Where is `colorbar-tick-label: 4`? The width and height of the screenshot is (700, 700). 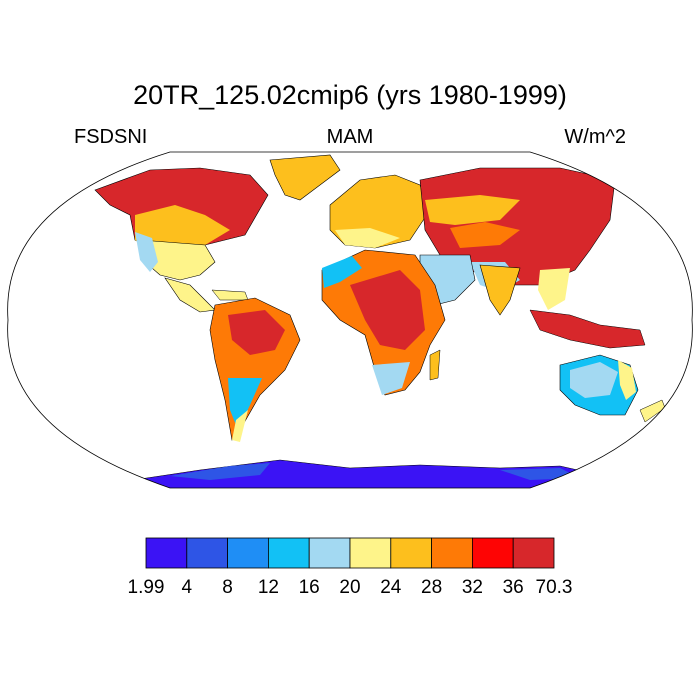 colorbar-tick-label: 4 is located at coordinates (187, 587).